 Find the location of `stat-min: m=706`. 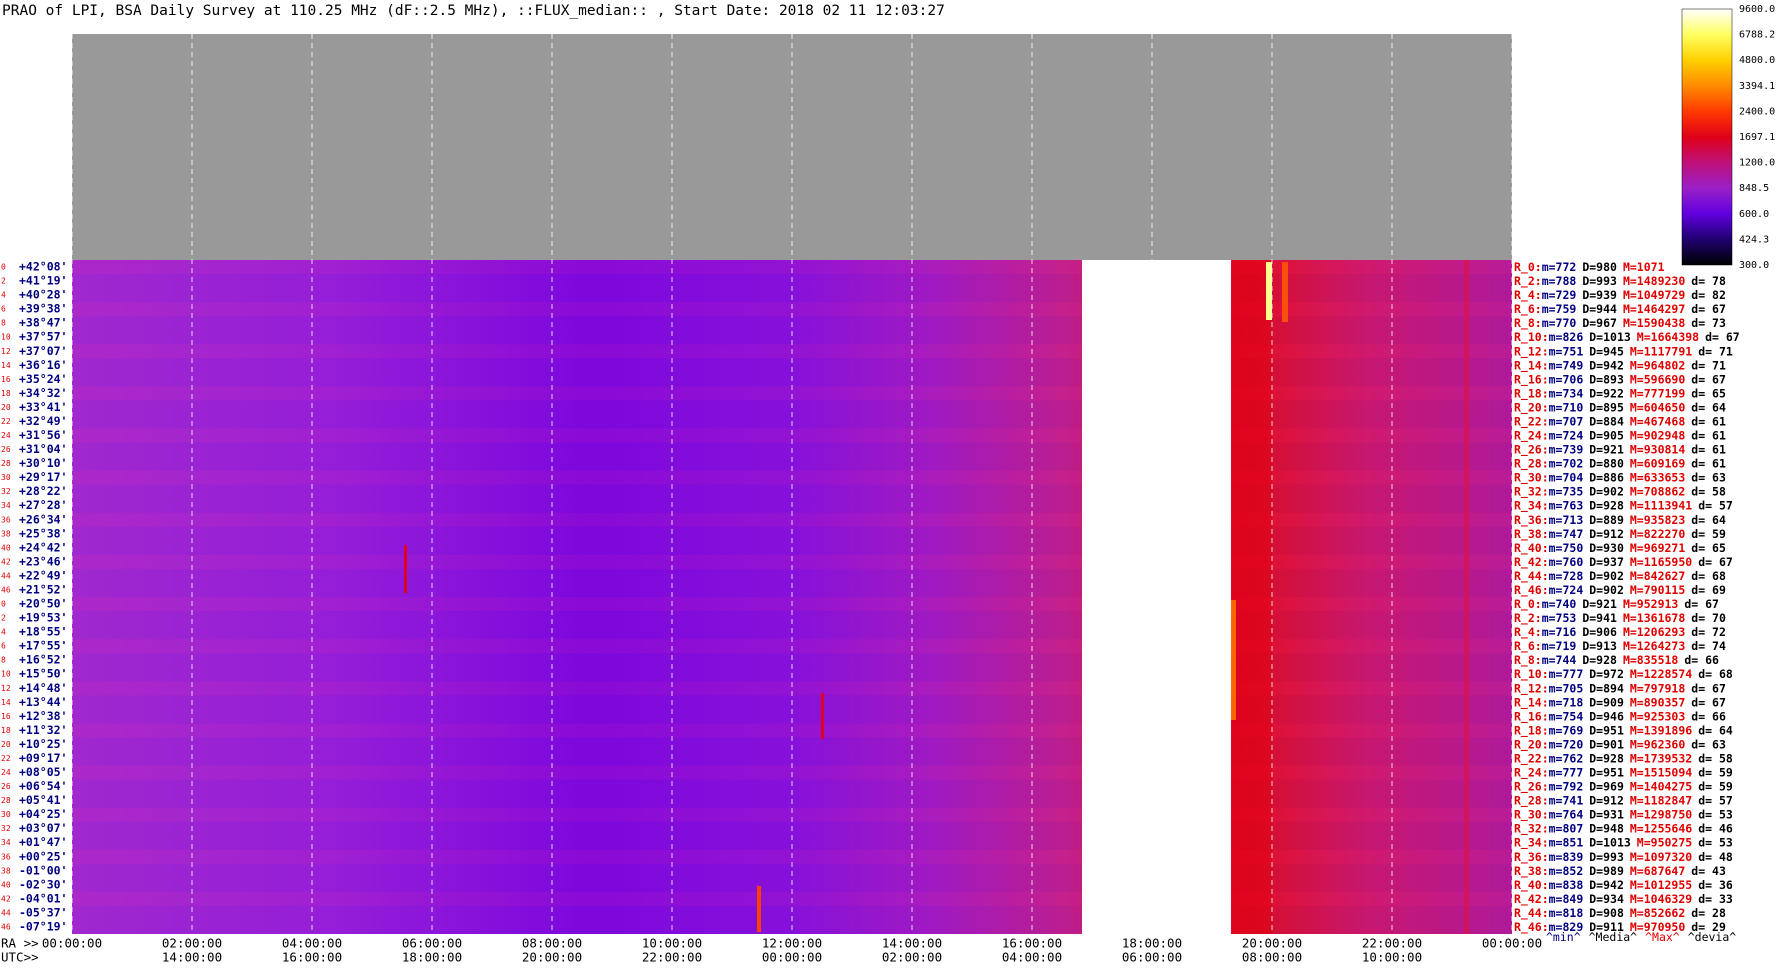

stat-min: m=706 is located at coordinates (1566, 379).